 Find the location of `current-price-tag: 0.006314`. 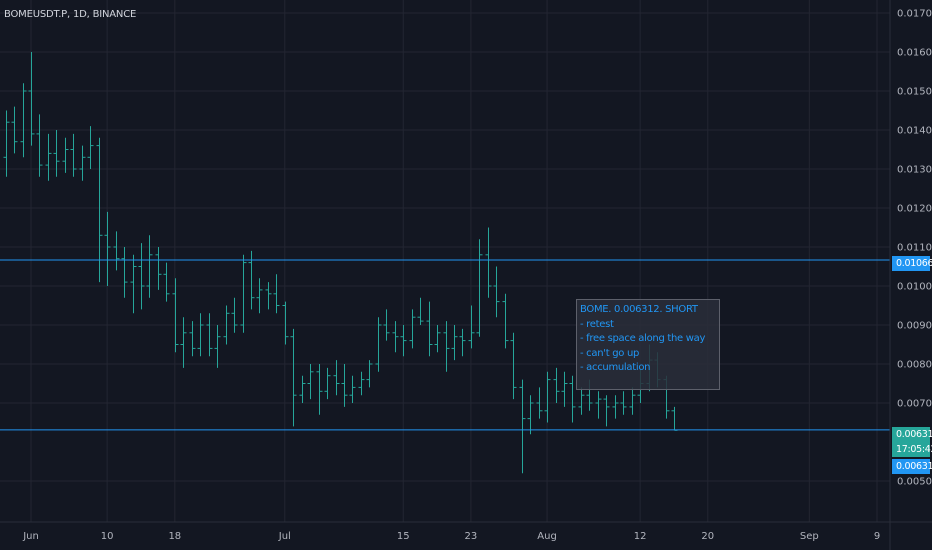

current-price-tag: 0.006314 is located at coordinates (912, 434).